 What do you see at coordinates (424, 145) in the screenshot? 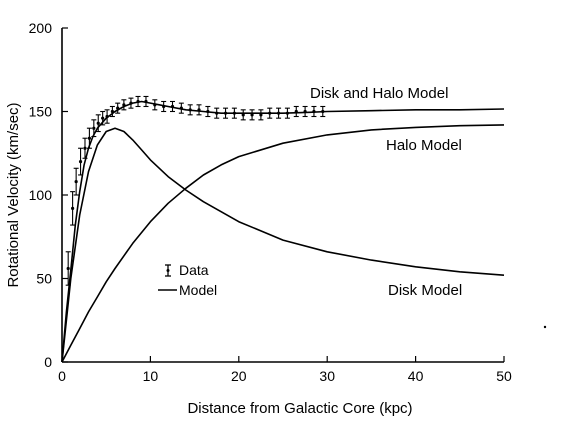
I see `annotation-halo-model: Halo Model` at bounding box center [424, 145].